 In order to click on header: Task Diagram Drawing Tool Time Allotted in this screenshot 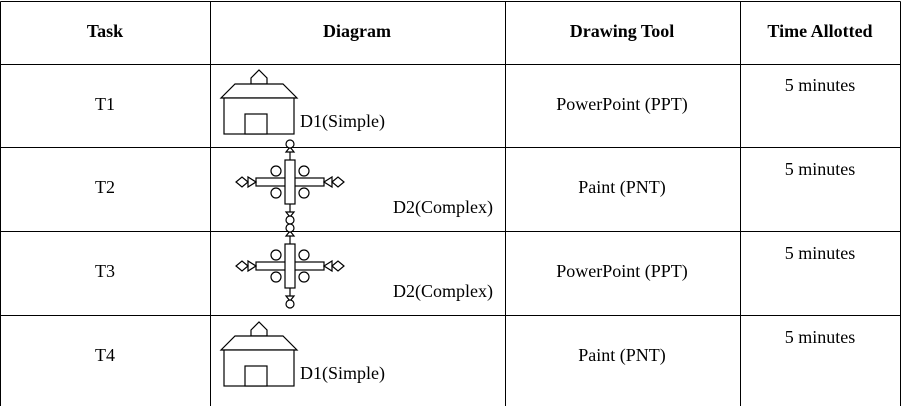, I will do `click(480, 31)`.